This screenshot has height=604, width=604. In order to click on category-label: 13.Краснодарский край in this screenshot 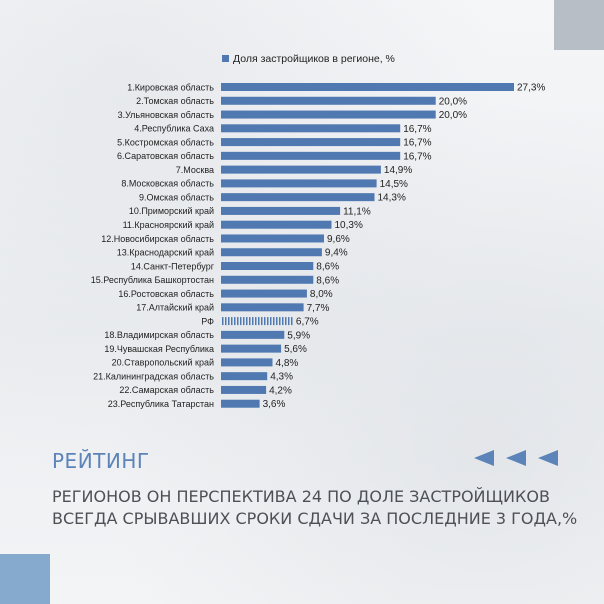, I will do `click(165, 253)`.